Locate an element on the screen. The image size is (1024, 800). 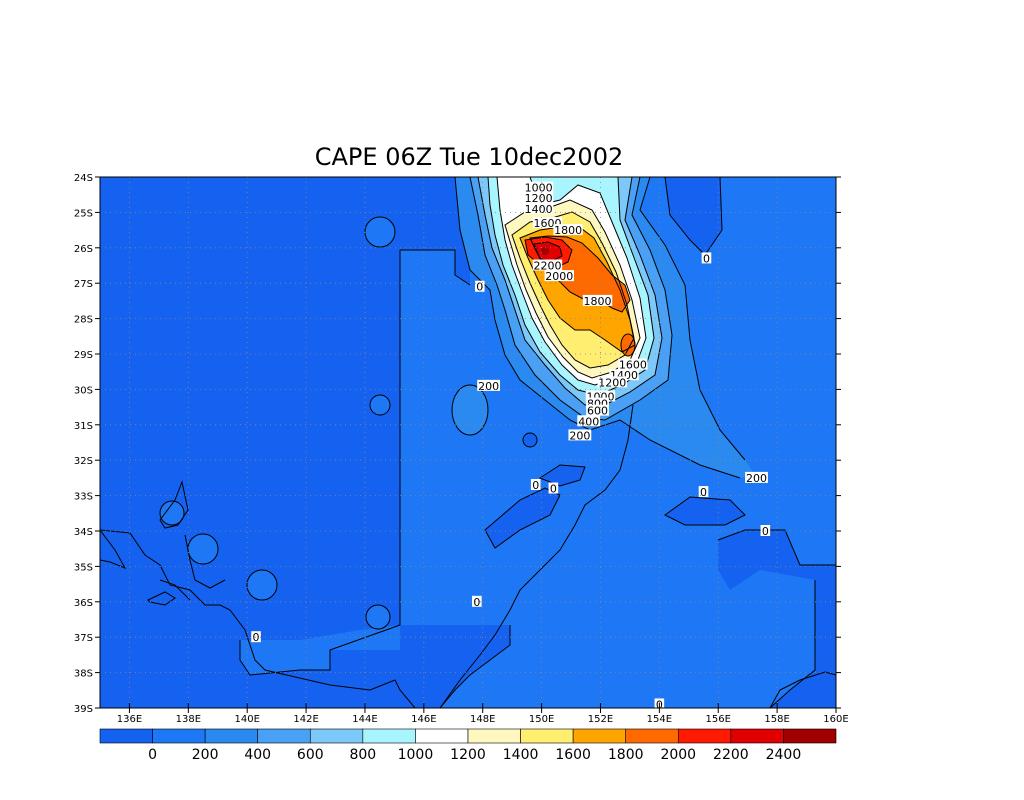
colorbar-label: 1200 is located at coordinates (468, 755).